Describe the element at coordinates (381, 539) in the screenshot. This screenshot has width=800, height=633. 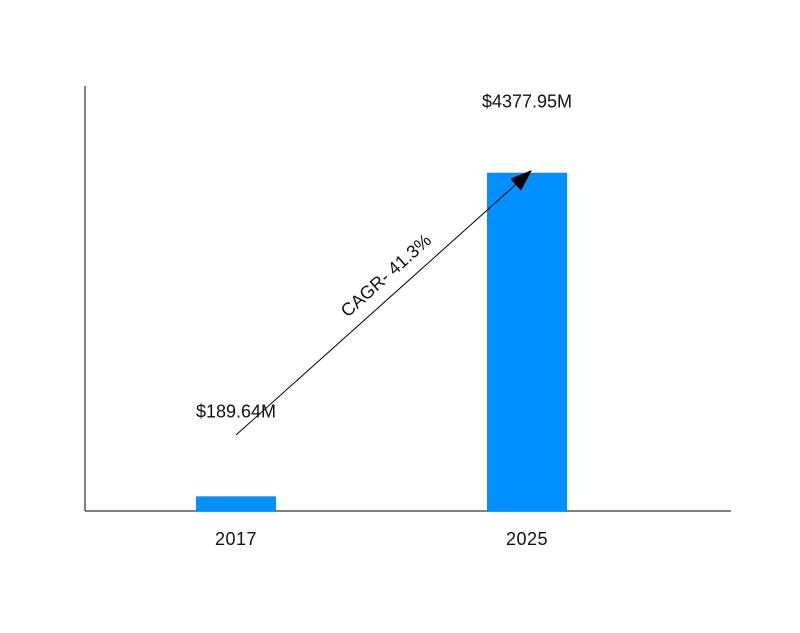
I see `tick-labels: 2017 2025` at that location.